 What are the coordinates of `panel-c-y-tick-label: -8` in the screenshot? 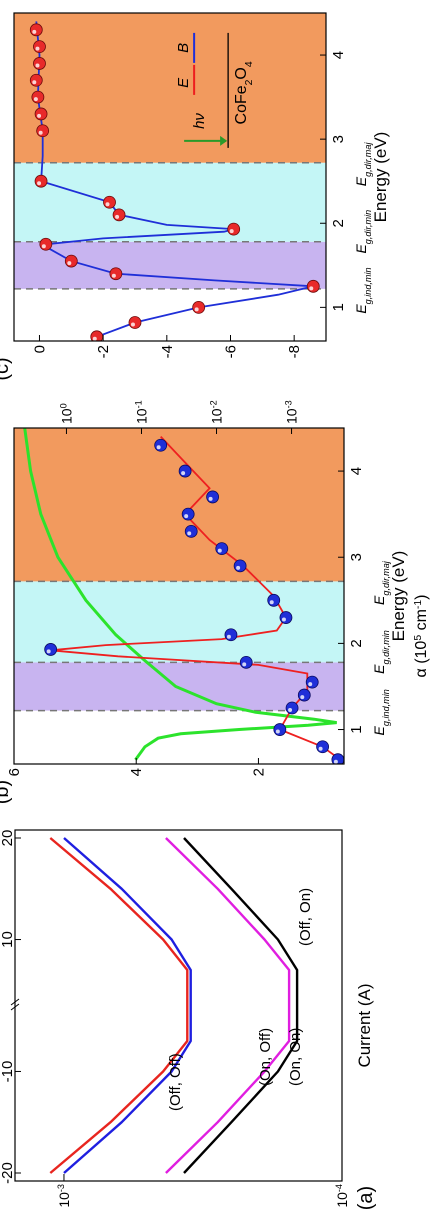 It's located at (294, 351).